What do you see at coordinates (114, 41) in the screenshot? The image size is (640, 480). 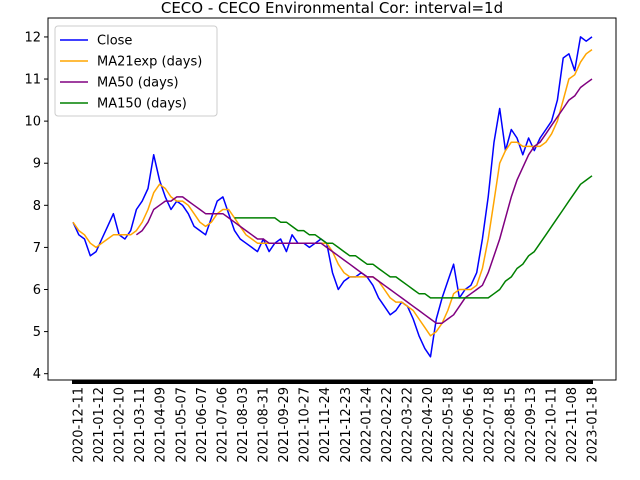 I see `legend-label: Close` at bounding box center [114, 41].